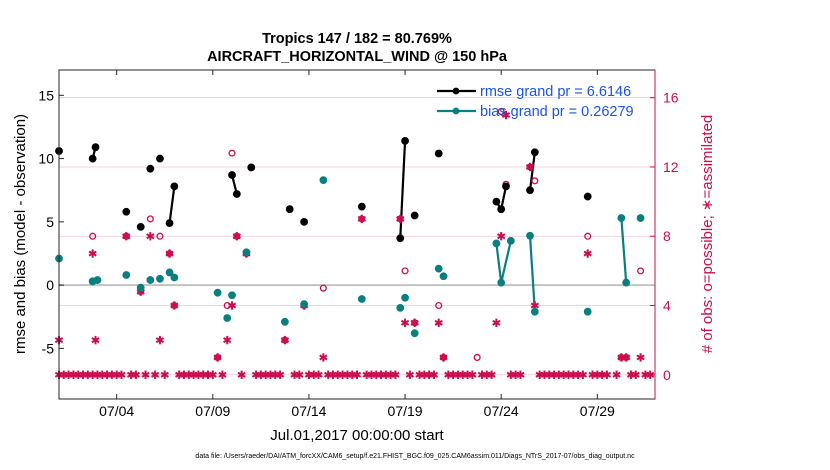 The height and width of the screenshot is (470, 830). I want to click on y2-axis: 0 4 8 12 16, so click(664, 234).